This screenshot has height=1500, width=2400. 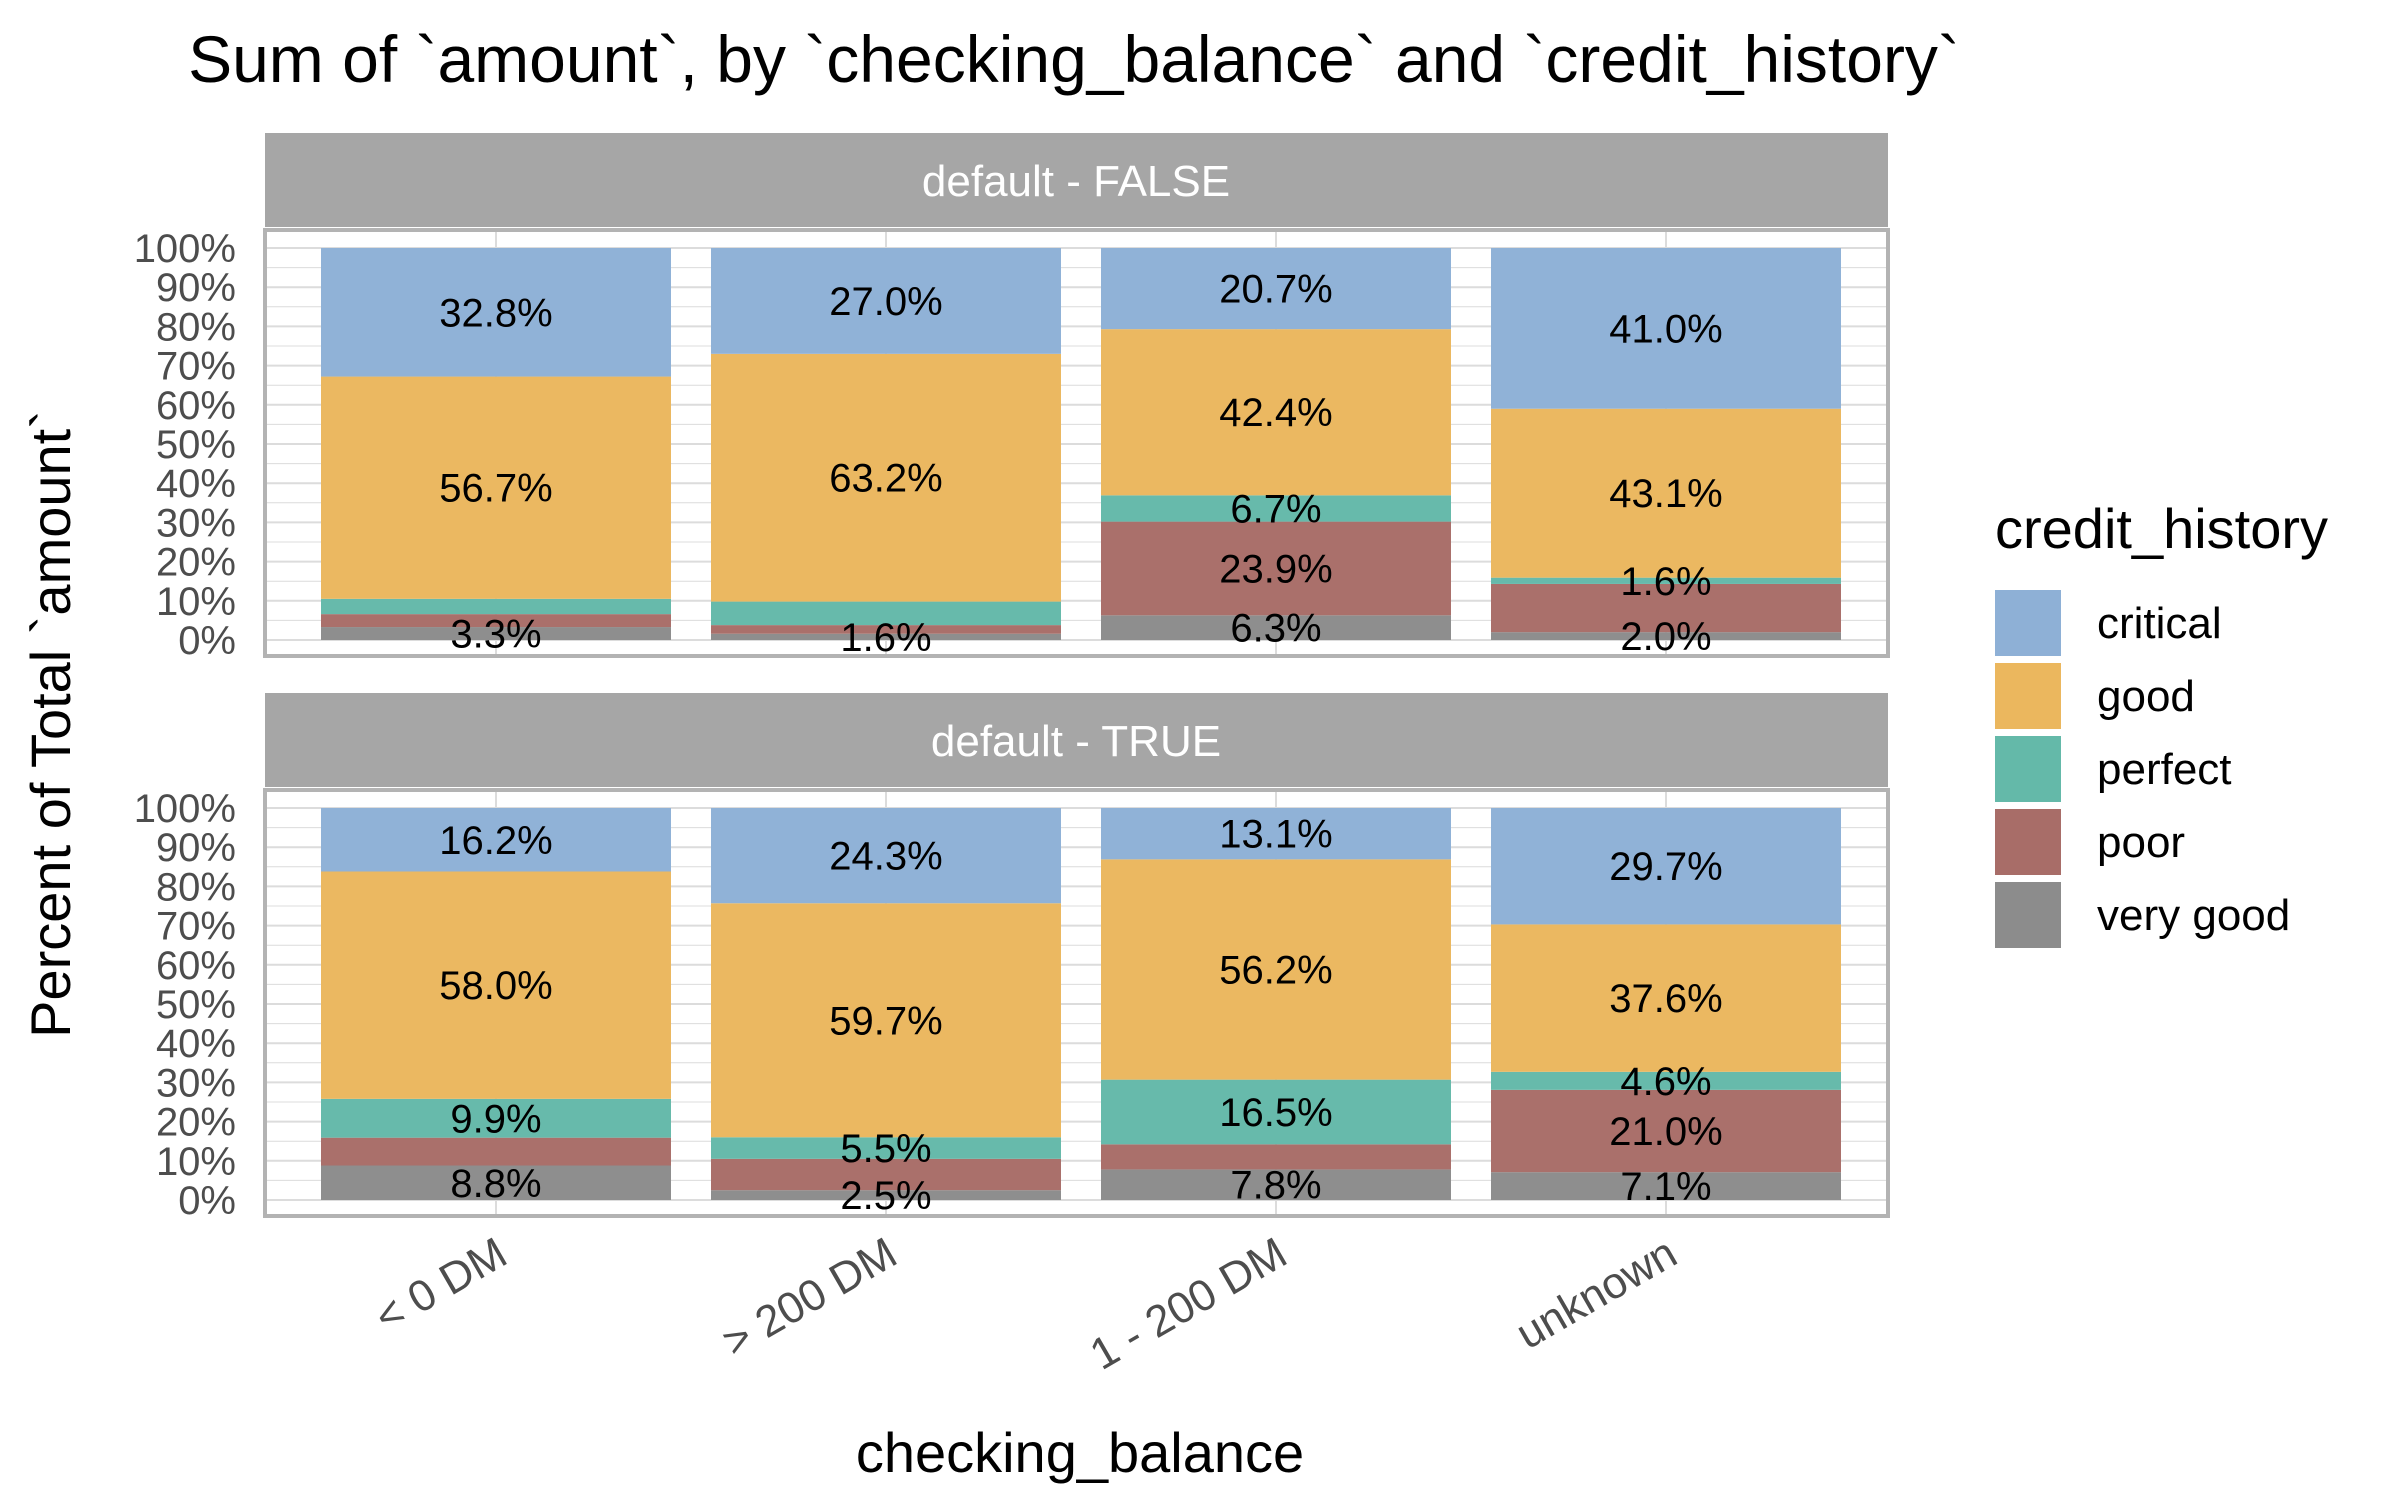 I want to click on bar-label: 29.7%, so click(x=1665, y=867).